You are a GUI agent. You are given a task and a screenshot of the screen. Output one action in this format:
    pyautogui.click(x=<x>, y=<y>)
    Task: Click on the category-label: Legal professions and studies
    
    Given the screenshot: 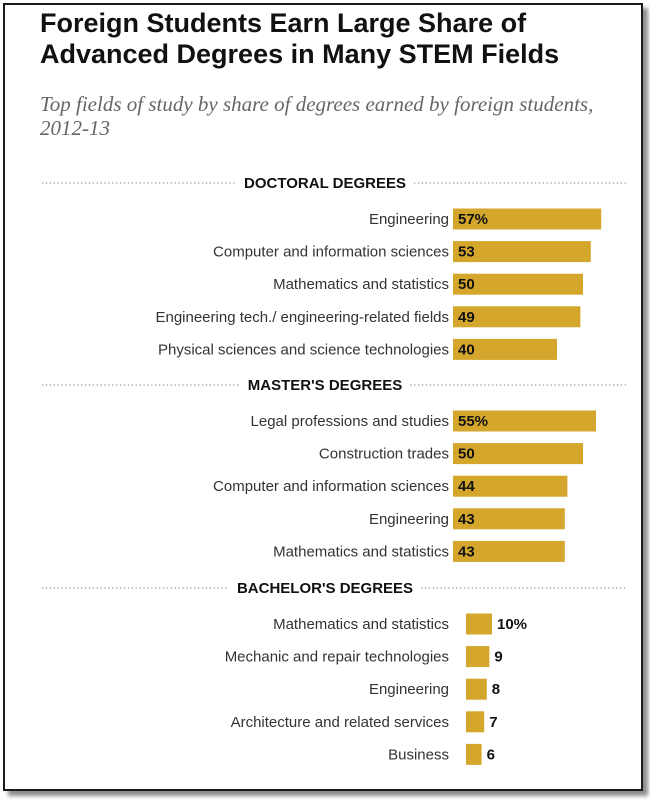 What is the action you would take?
    pyautogui.click(x=350, y=421)
    